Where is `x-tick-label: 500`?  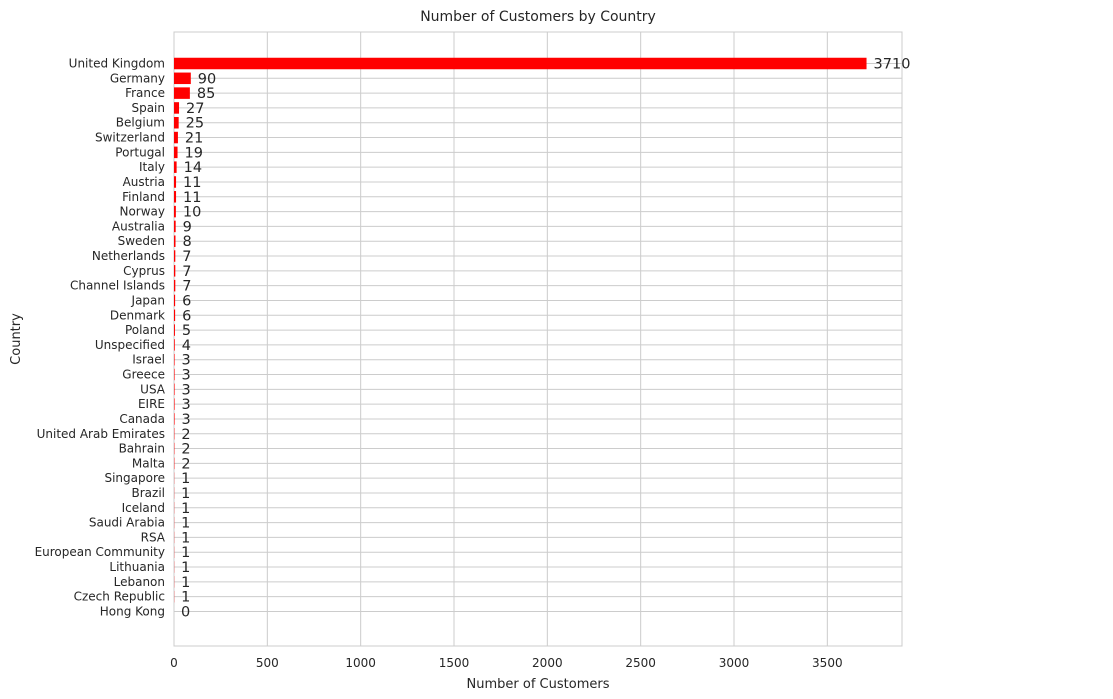 x-tick-label: 500 is located at coordinates (267, 663).